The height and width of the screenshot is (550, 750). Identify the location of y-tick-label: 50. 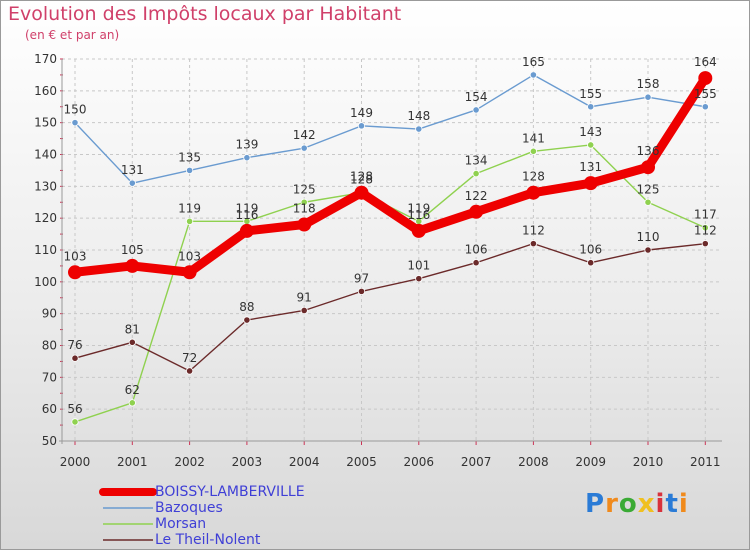
(49, 441).